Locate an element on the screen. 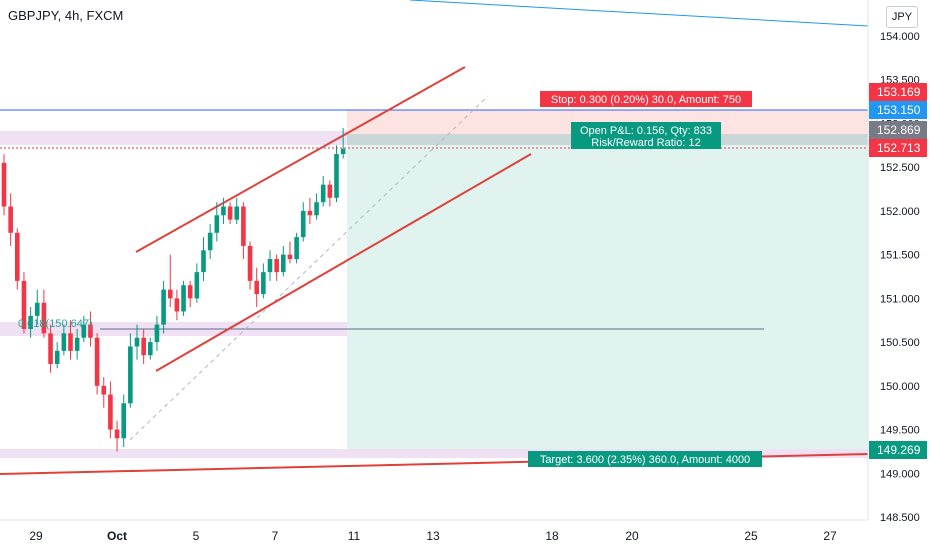 The height and width of the screenshot is (550, 932). stop-label: Stop: 0.300 (0.20%) 30.0, Amount: 750 is located at coordinates (646, 100).